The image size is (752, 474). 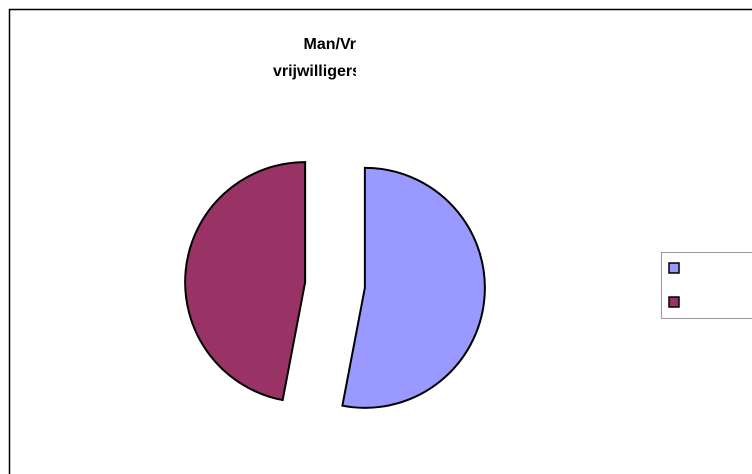 What do you see at coordinates (317, 71) in the screenshot?
I see `chart-title: vrijwilligers` at bounding box center [317, 71].